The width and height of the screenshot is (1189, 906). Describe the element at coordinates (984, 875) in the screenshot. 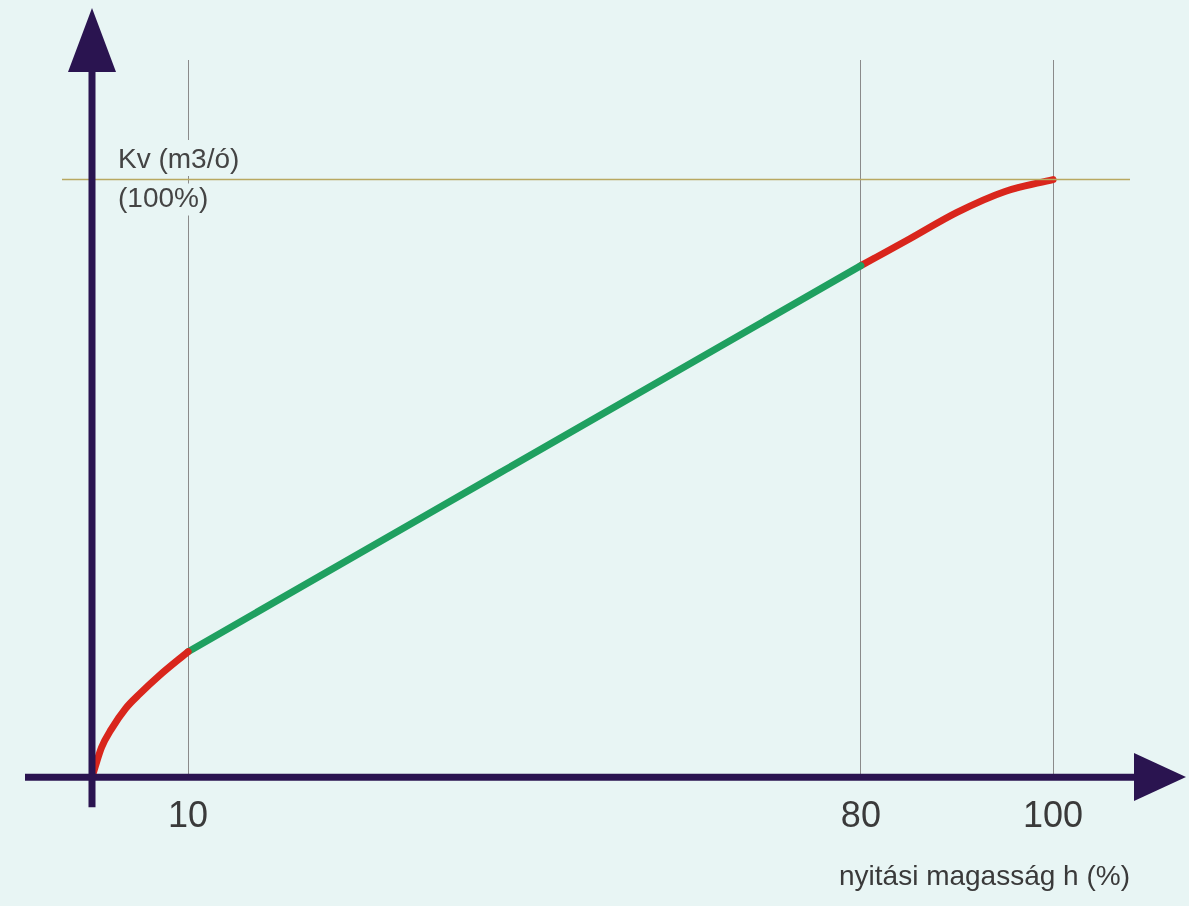

I see `x-axis-title: nyitási magasság h (%)` at that location.